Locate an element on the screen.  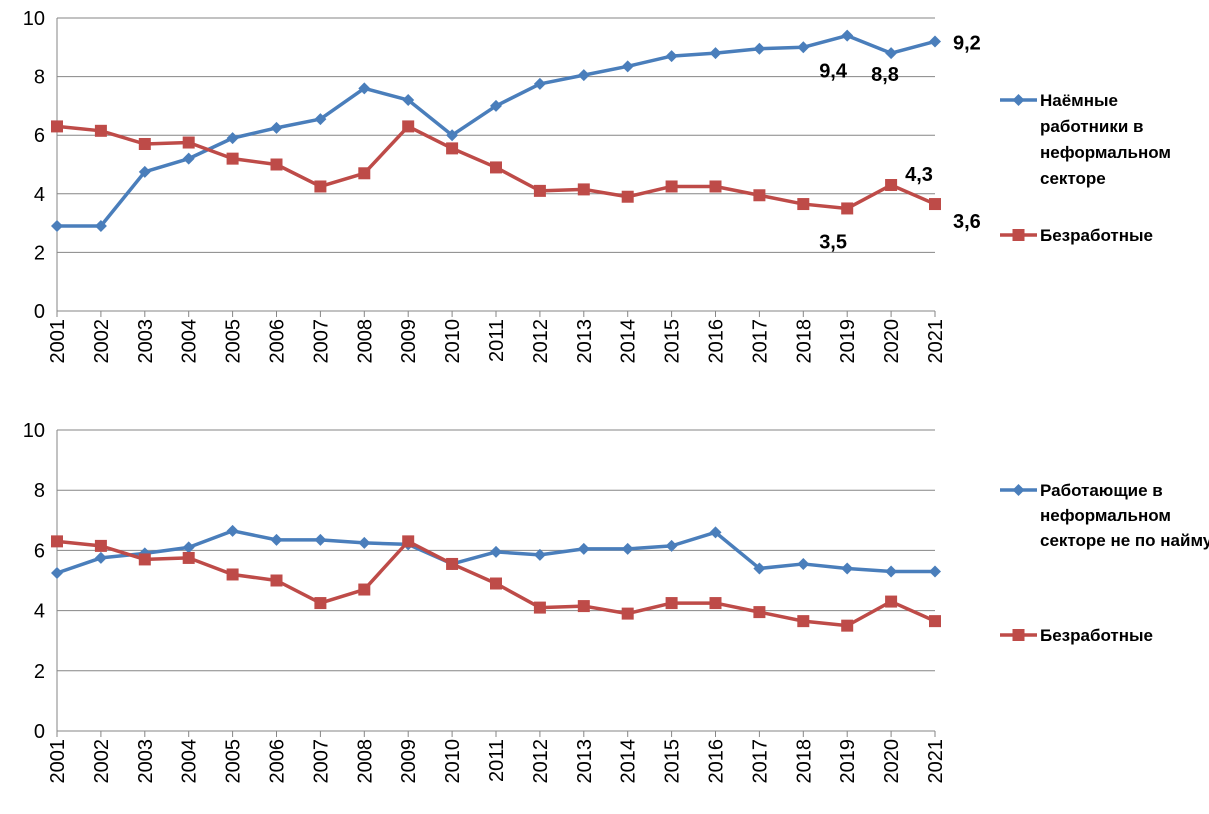
data-label: 3,6 is located at coordinates (967, 222).